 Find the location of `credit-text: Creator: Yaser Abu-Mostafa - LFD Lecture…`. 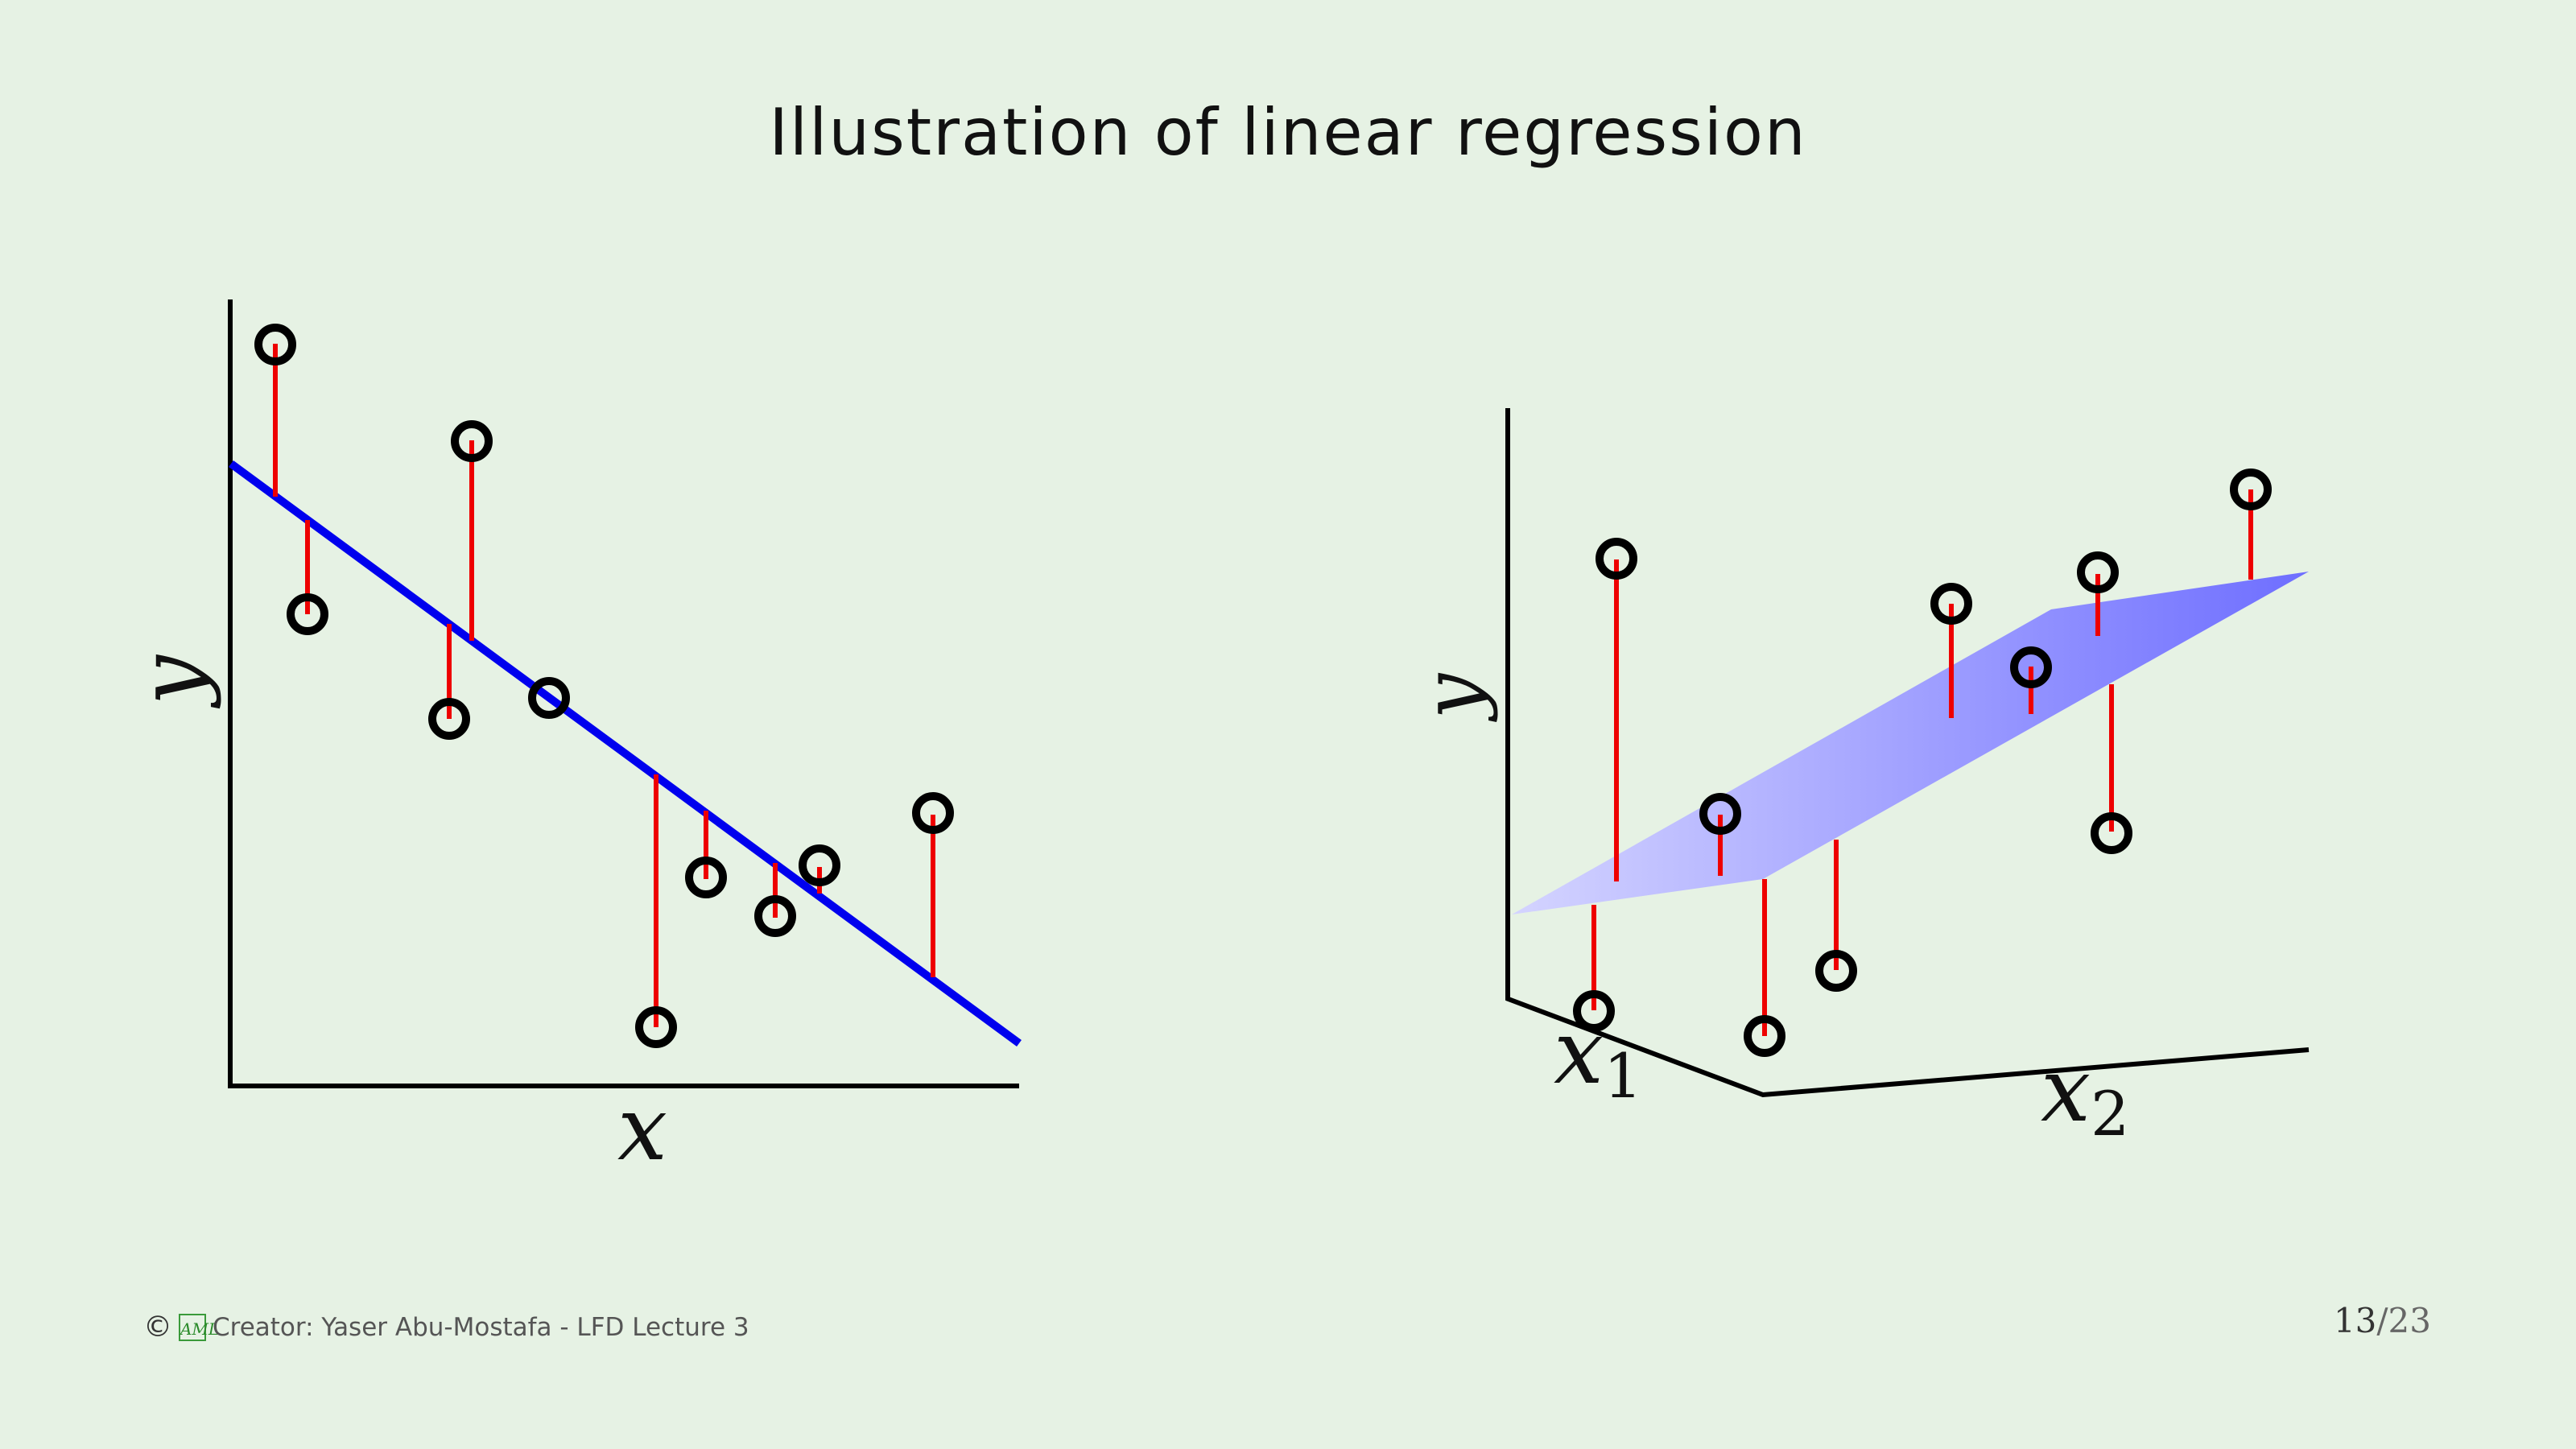

credit-text: Creator: Yaser Abu-Mostafa - LFD Lecture… is located at coordinates (481, 1327).